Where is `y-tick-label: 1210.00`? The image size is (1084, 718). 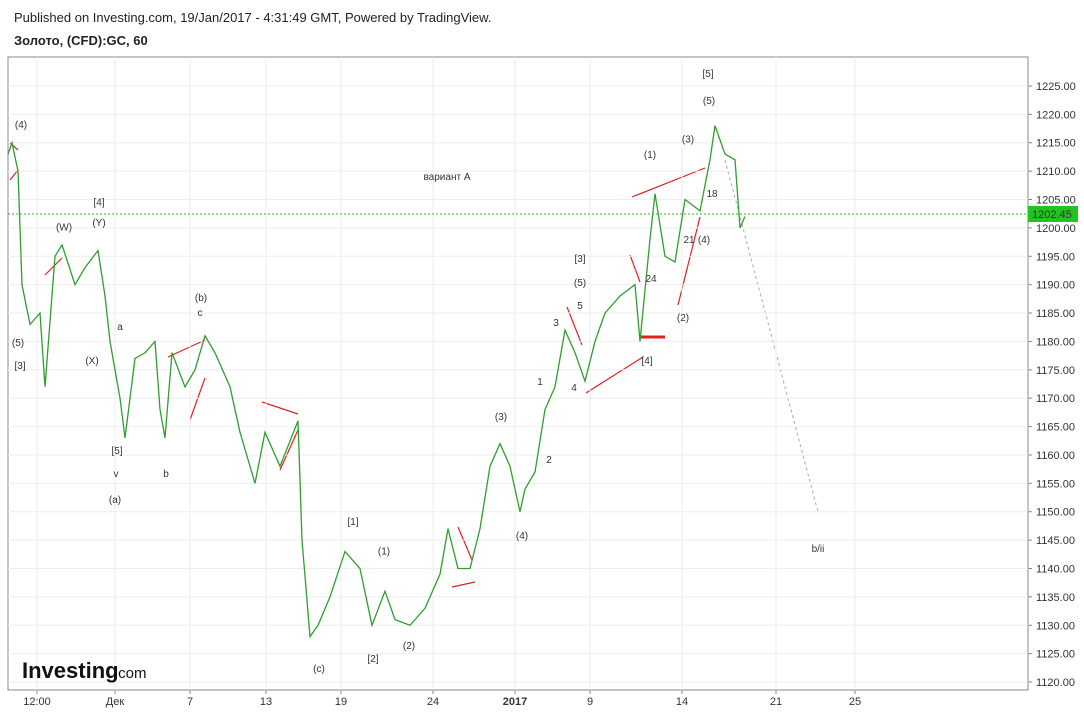
y-tick-label: 1210.00 is located at coordinates (1056, 172).